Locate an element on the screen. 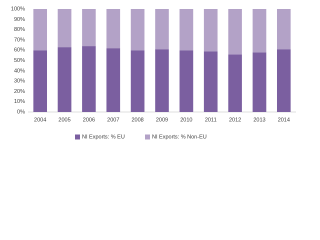  x-tick-label: 2013 is located at coordinates (259, 120).